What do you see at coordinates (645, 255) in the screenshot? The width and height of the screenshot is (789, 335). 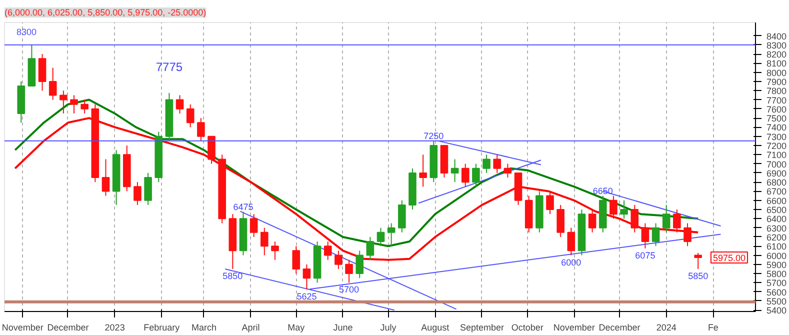 I see `annotation: 6075` at bounding box center [645, 255].